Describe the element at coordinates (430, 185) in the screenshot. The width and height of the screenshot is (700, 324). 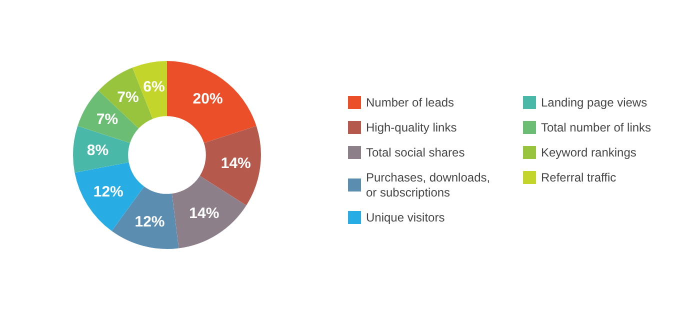
I see `legend-label: Purchases, downloads, or subscriptions` at that location.